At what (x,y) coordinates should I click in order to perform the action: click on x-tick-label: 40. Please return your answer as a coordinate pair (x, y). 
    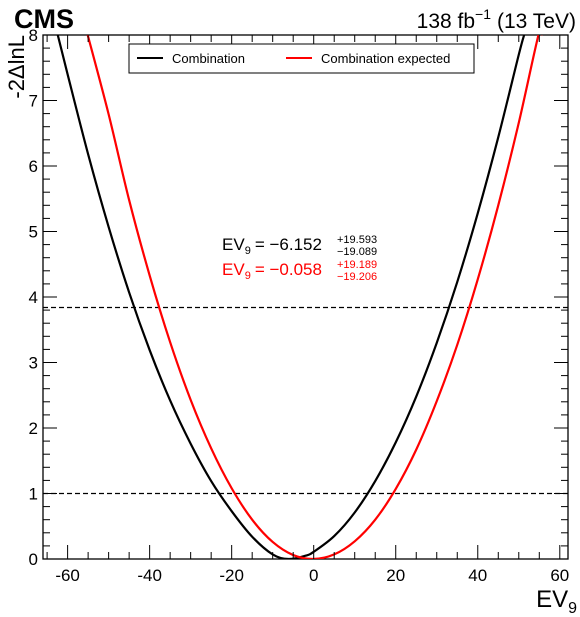
    Looking at the image, I should click on (477, 575).